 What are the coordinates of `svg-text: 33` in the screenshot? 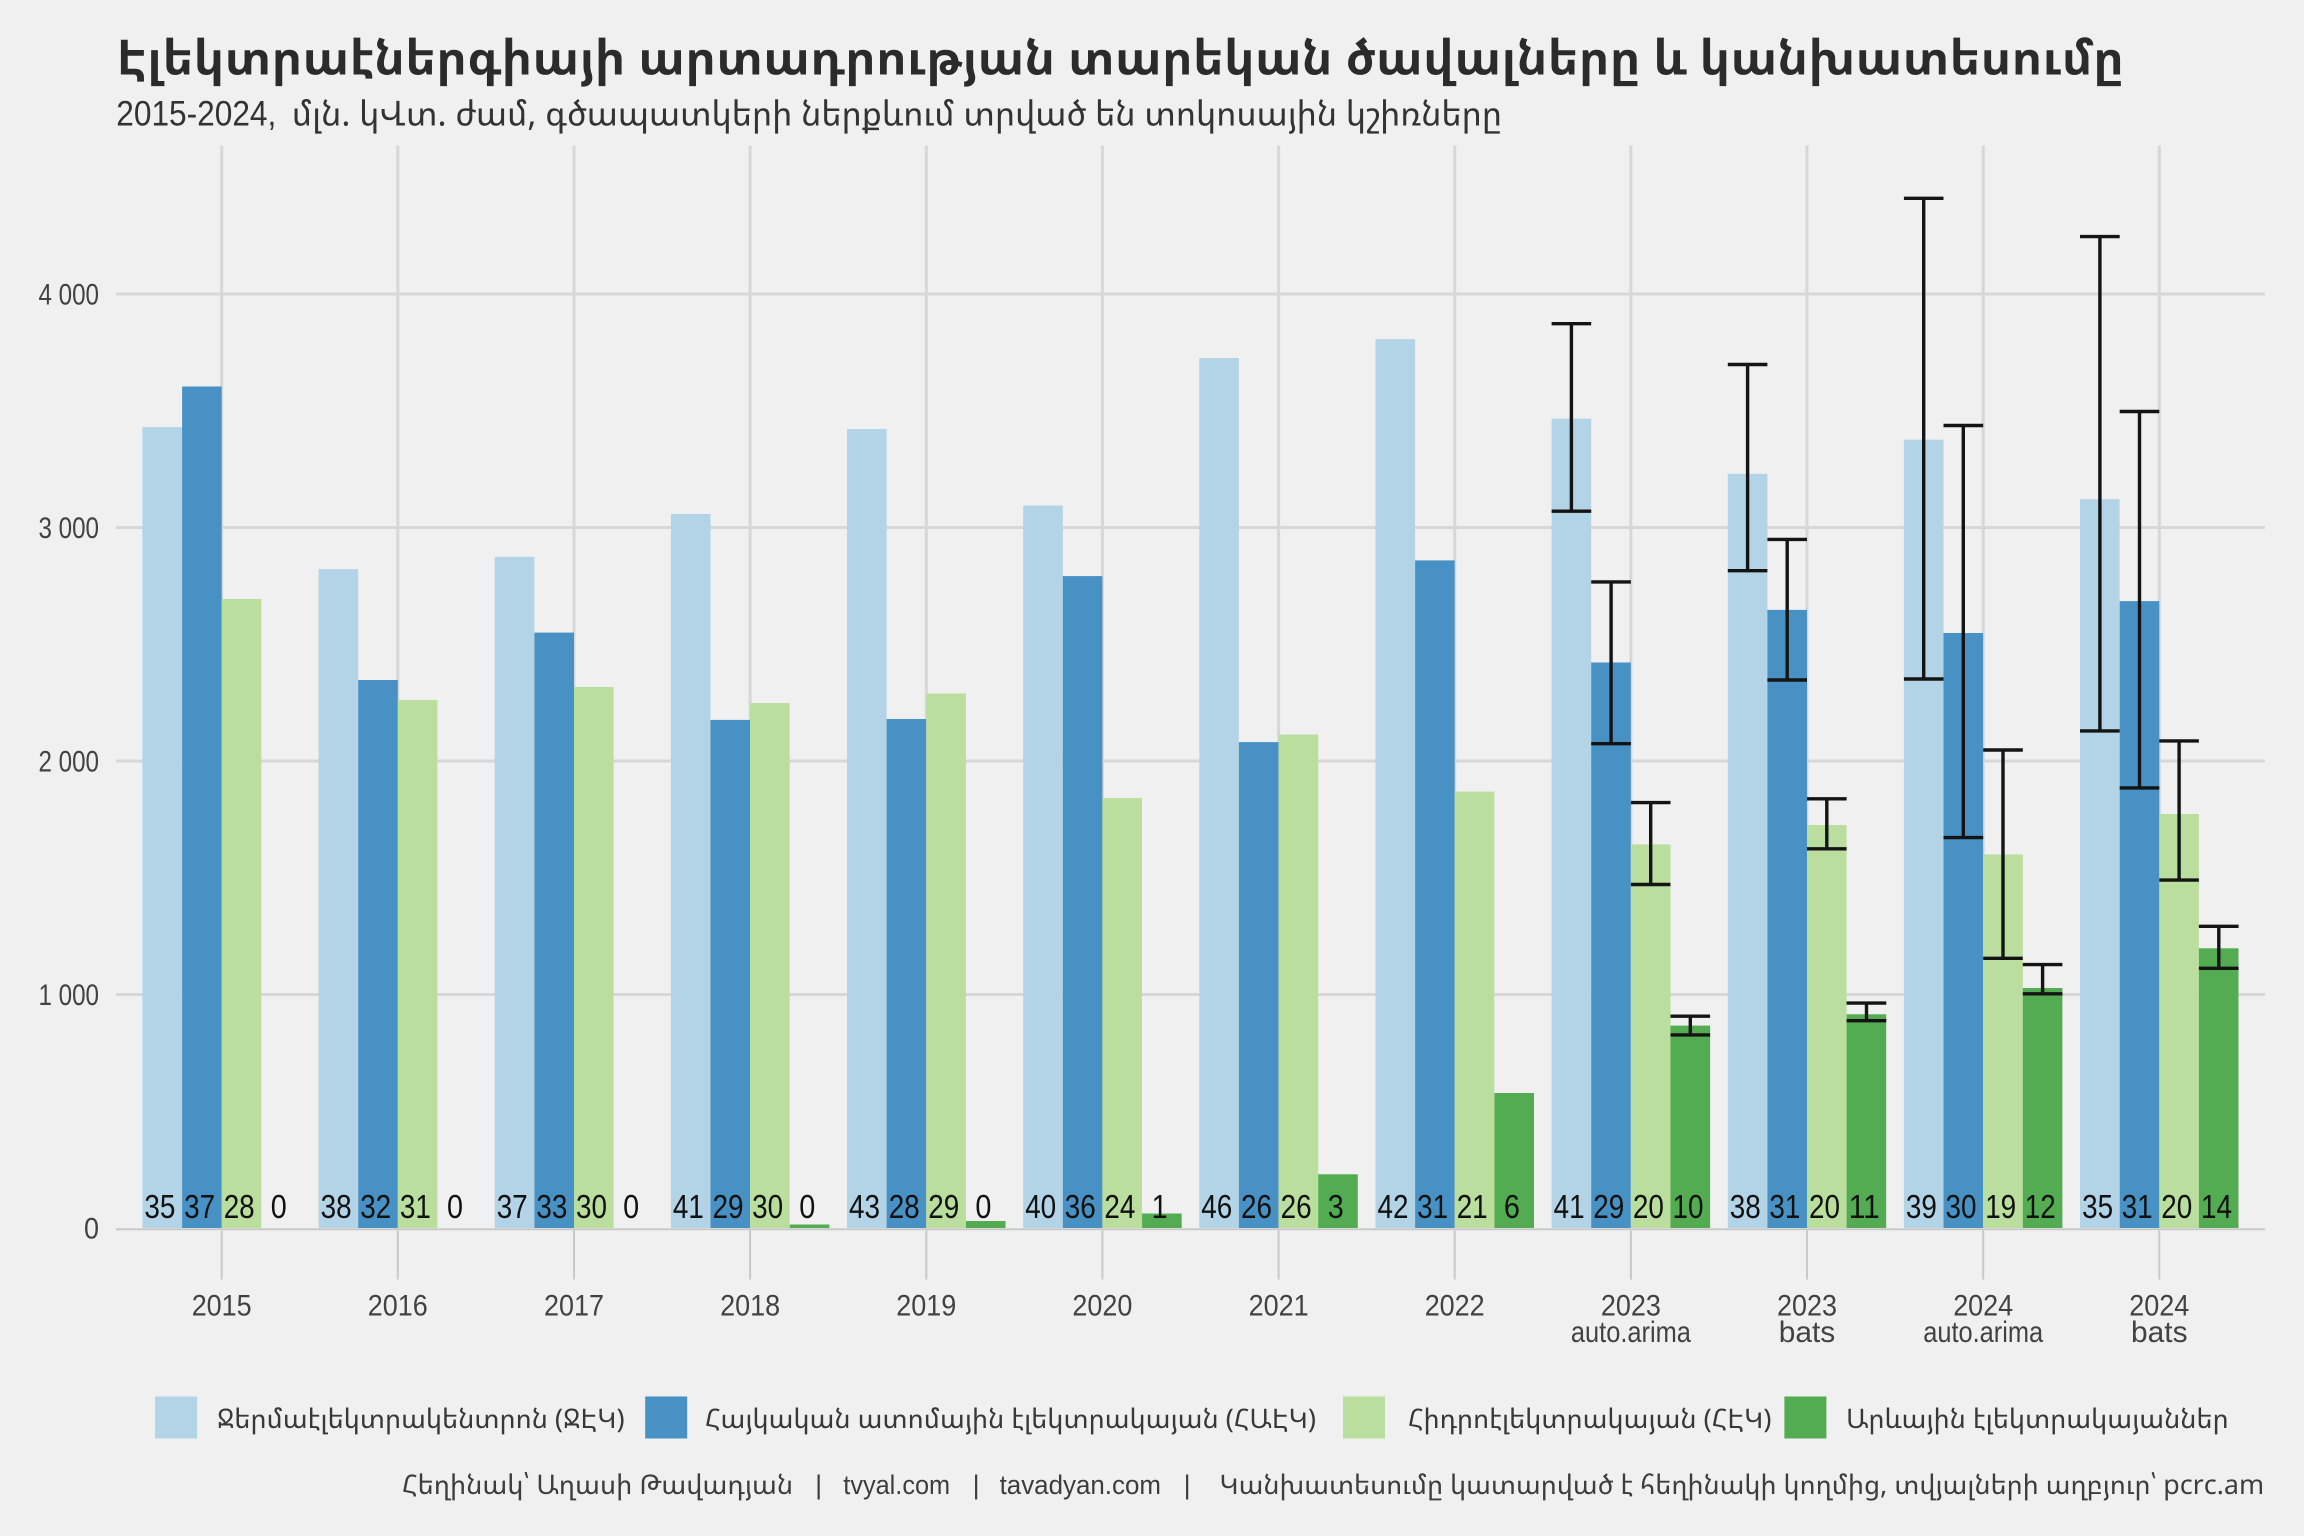 It's located at (551, 1206).